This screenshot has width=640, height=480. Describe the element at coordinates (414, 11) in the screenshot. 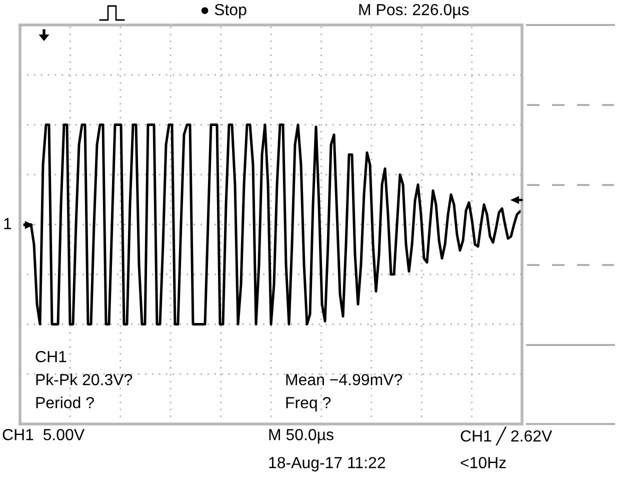

I see `text: M Pos: 226.0µs` at that location.